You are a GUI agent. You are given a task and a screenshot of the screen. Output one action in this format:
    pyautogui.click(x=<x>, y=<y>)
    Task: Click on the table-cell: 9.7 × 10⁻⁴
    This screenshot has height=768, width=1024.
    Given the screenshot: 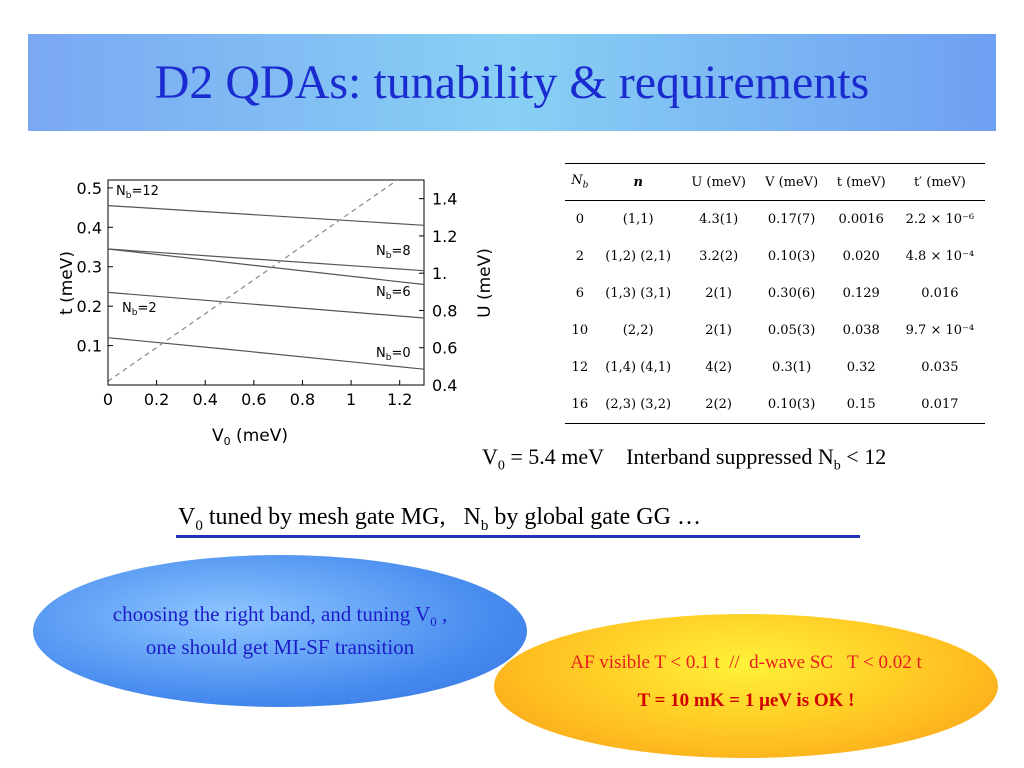 What is the action you would take?
    pyautogui.click(x=940, y=330)
    